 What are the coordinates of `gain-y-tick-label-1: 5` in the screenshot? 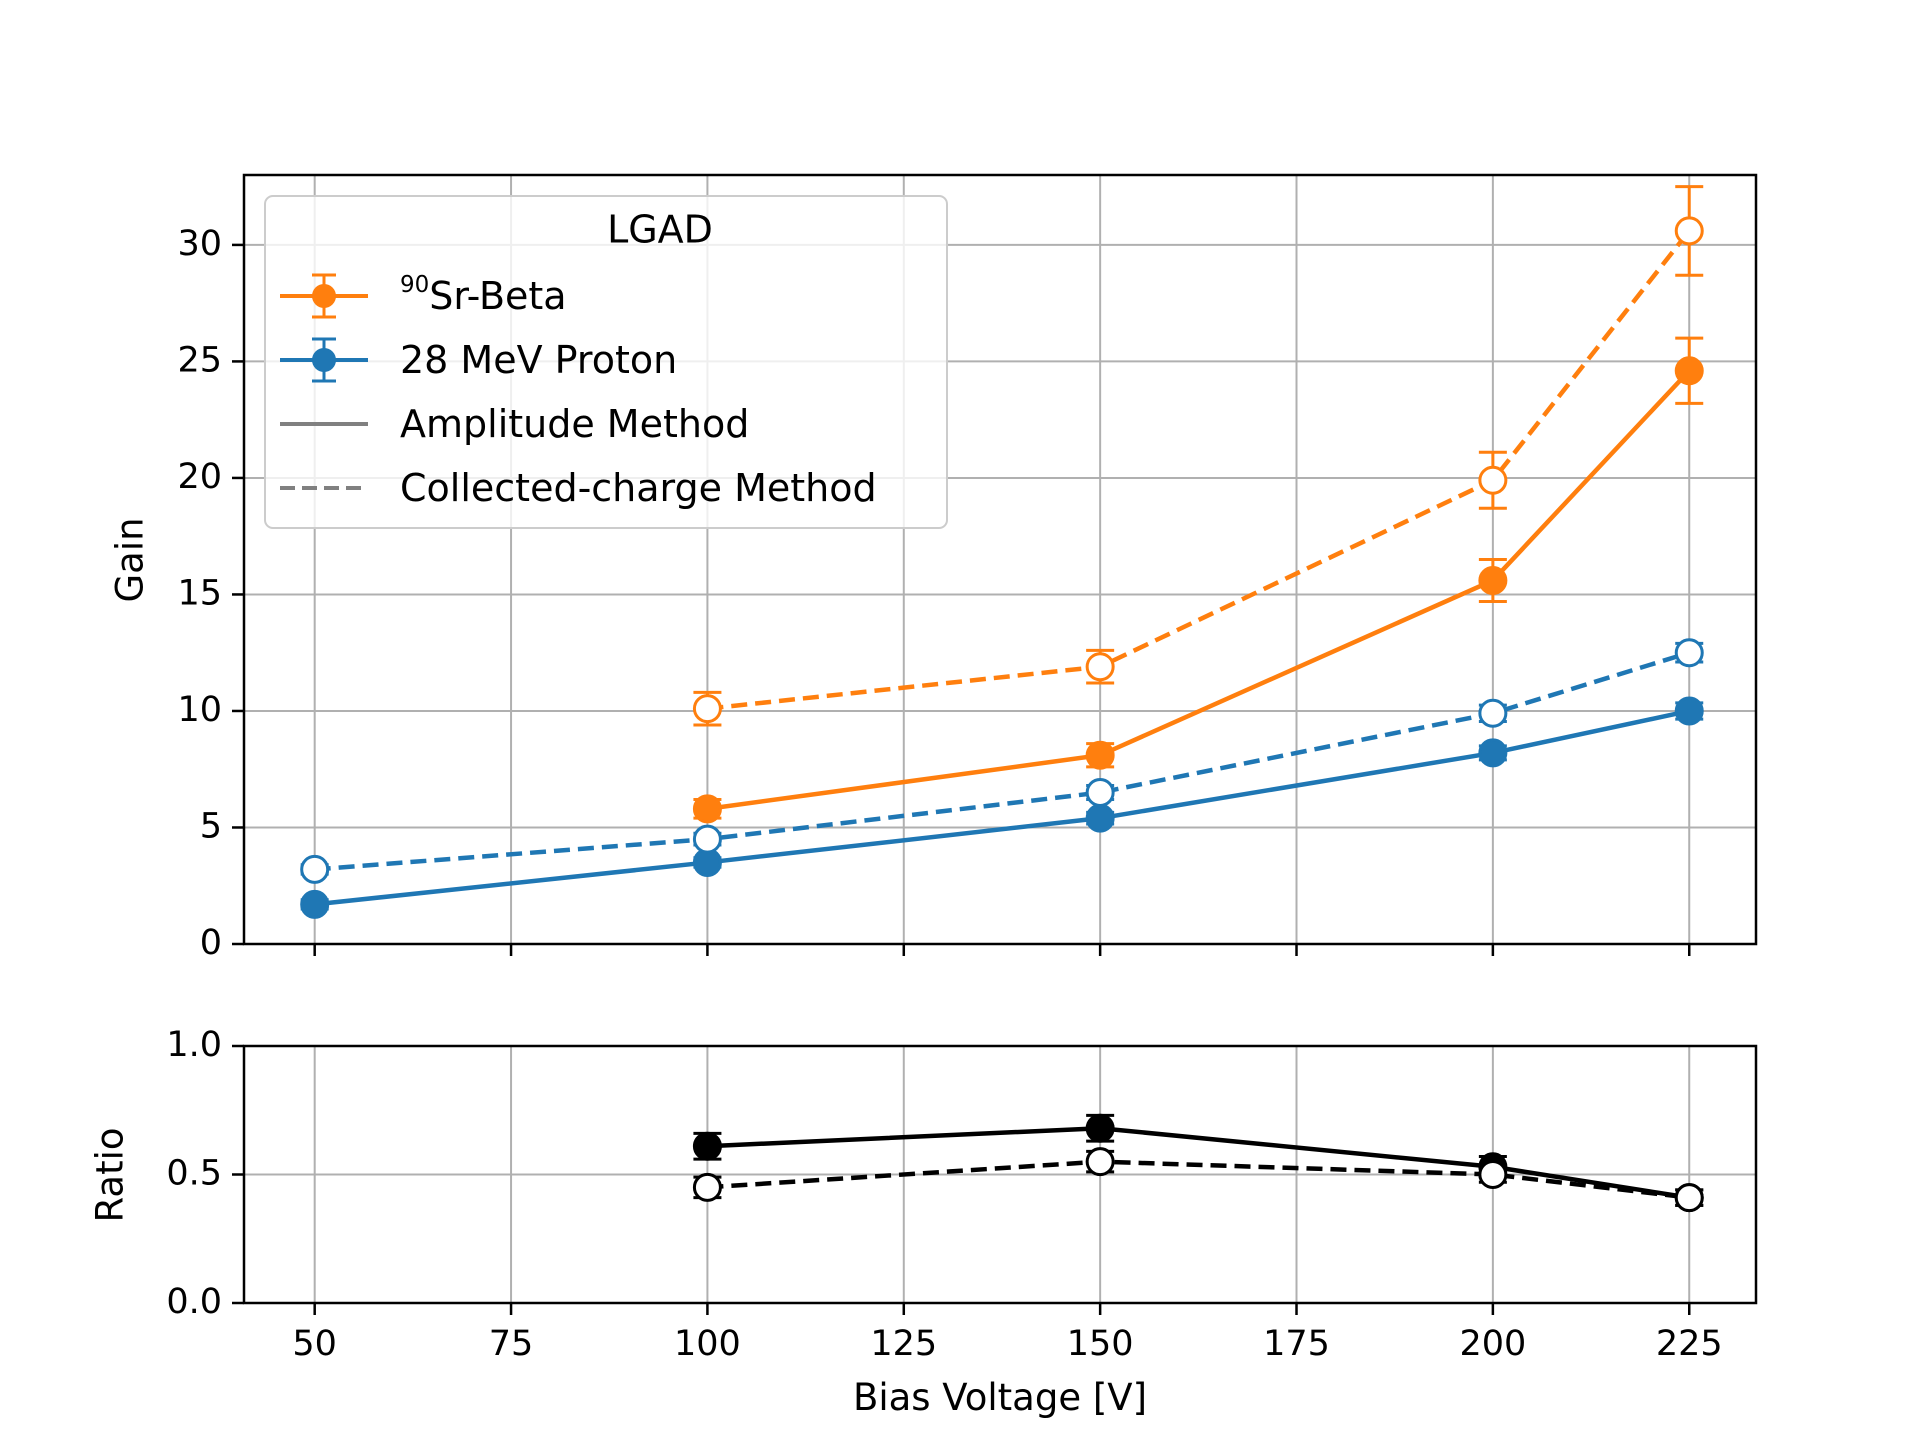 It's located at (211, 826).